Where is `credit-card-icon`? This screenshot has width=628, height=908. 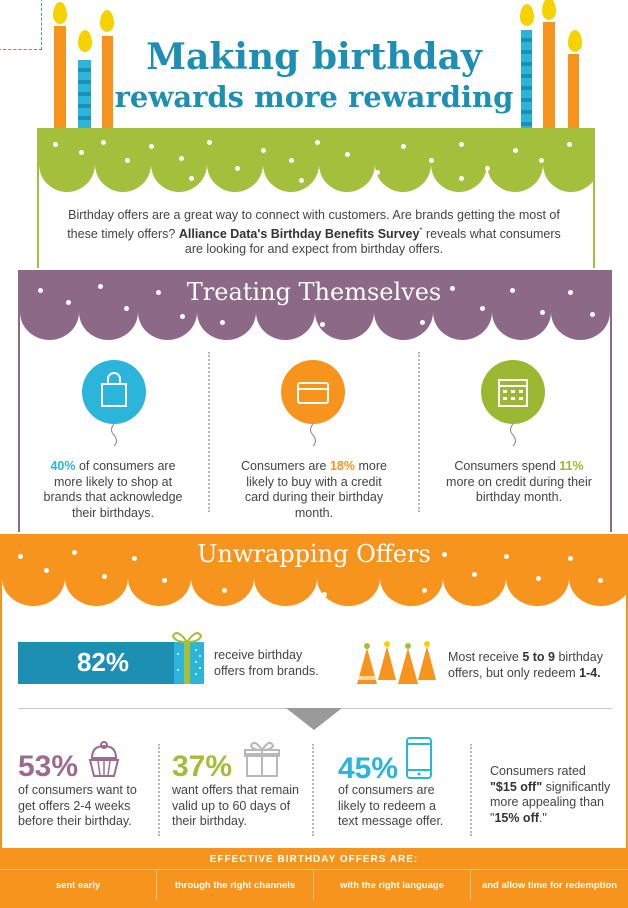 credit-card-icon is located at coordinates (313, 393).